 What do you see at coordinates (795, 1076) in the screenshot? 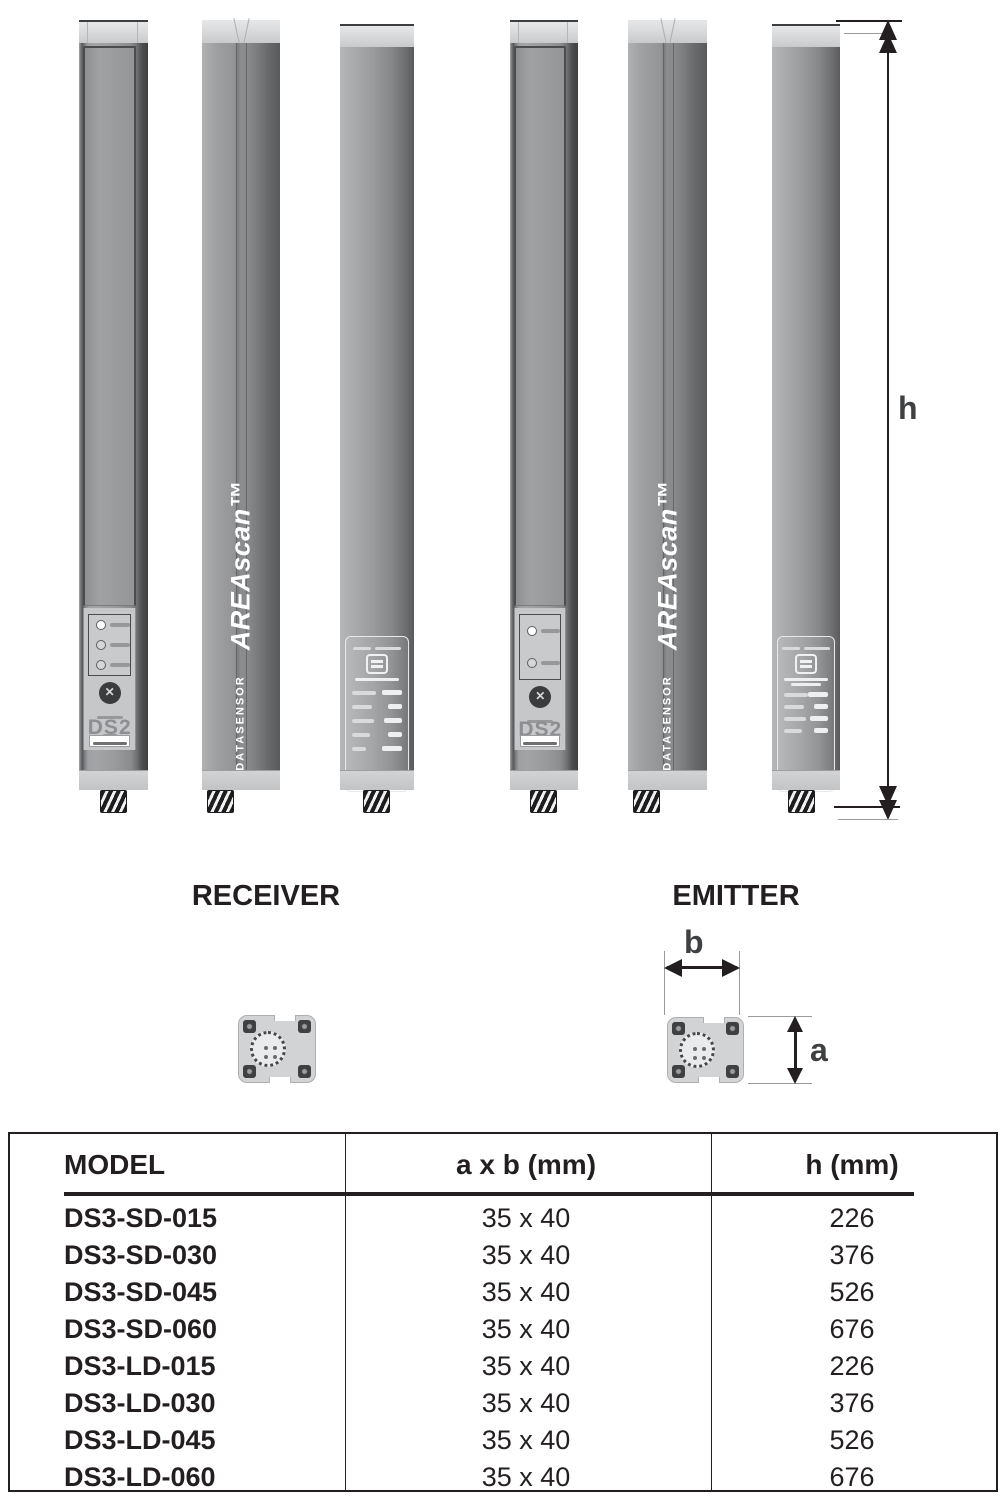
I see `a-dim-arrow-down-icon` at bounding box center [795, 1076].